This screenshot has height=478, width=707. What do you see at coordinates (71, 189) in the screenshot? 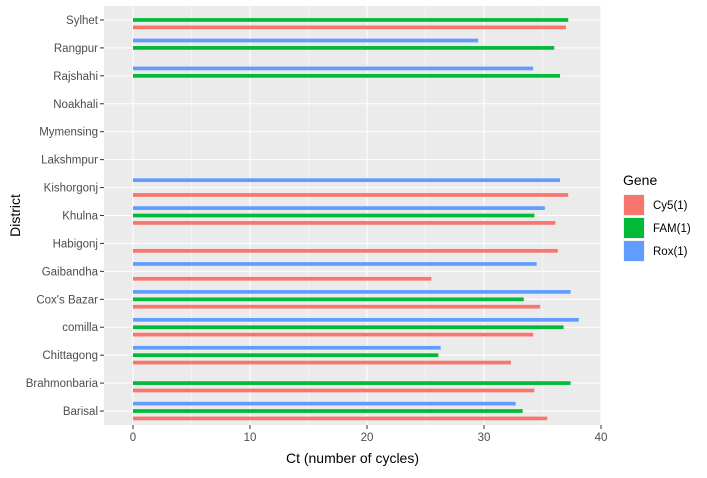
I see `y-tick-label: Kishorgonj` at bounding box center [71, 189].